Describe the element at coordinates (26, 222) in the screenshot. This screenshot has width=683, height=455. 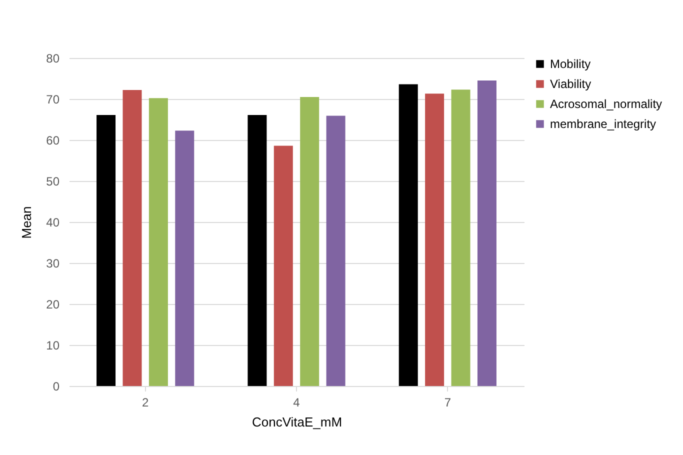
I see `y-axis-title: Mean` at that location.